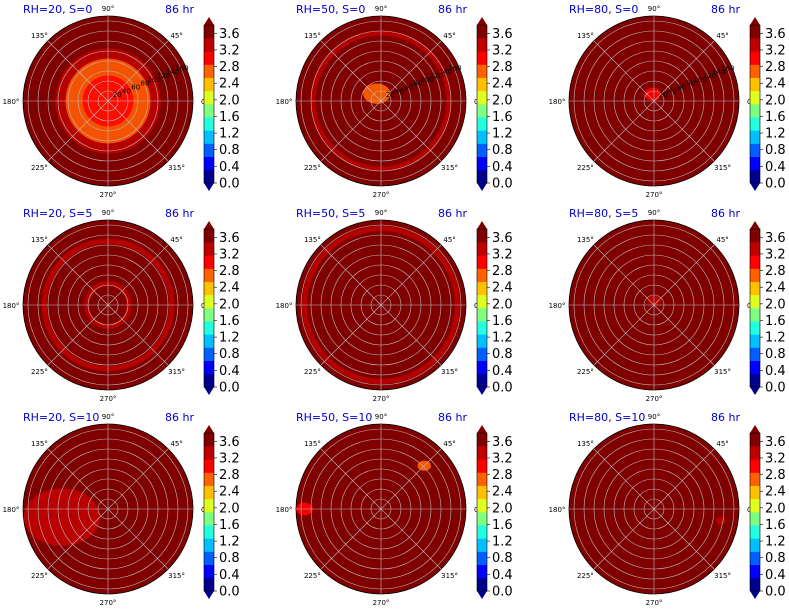 The image size is (789, 612). Describe the element at coordinates (57, 9) in the screenshot. I see `panel-title: RH=20, S=0` at that location.